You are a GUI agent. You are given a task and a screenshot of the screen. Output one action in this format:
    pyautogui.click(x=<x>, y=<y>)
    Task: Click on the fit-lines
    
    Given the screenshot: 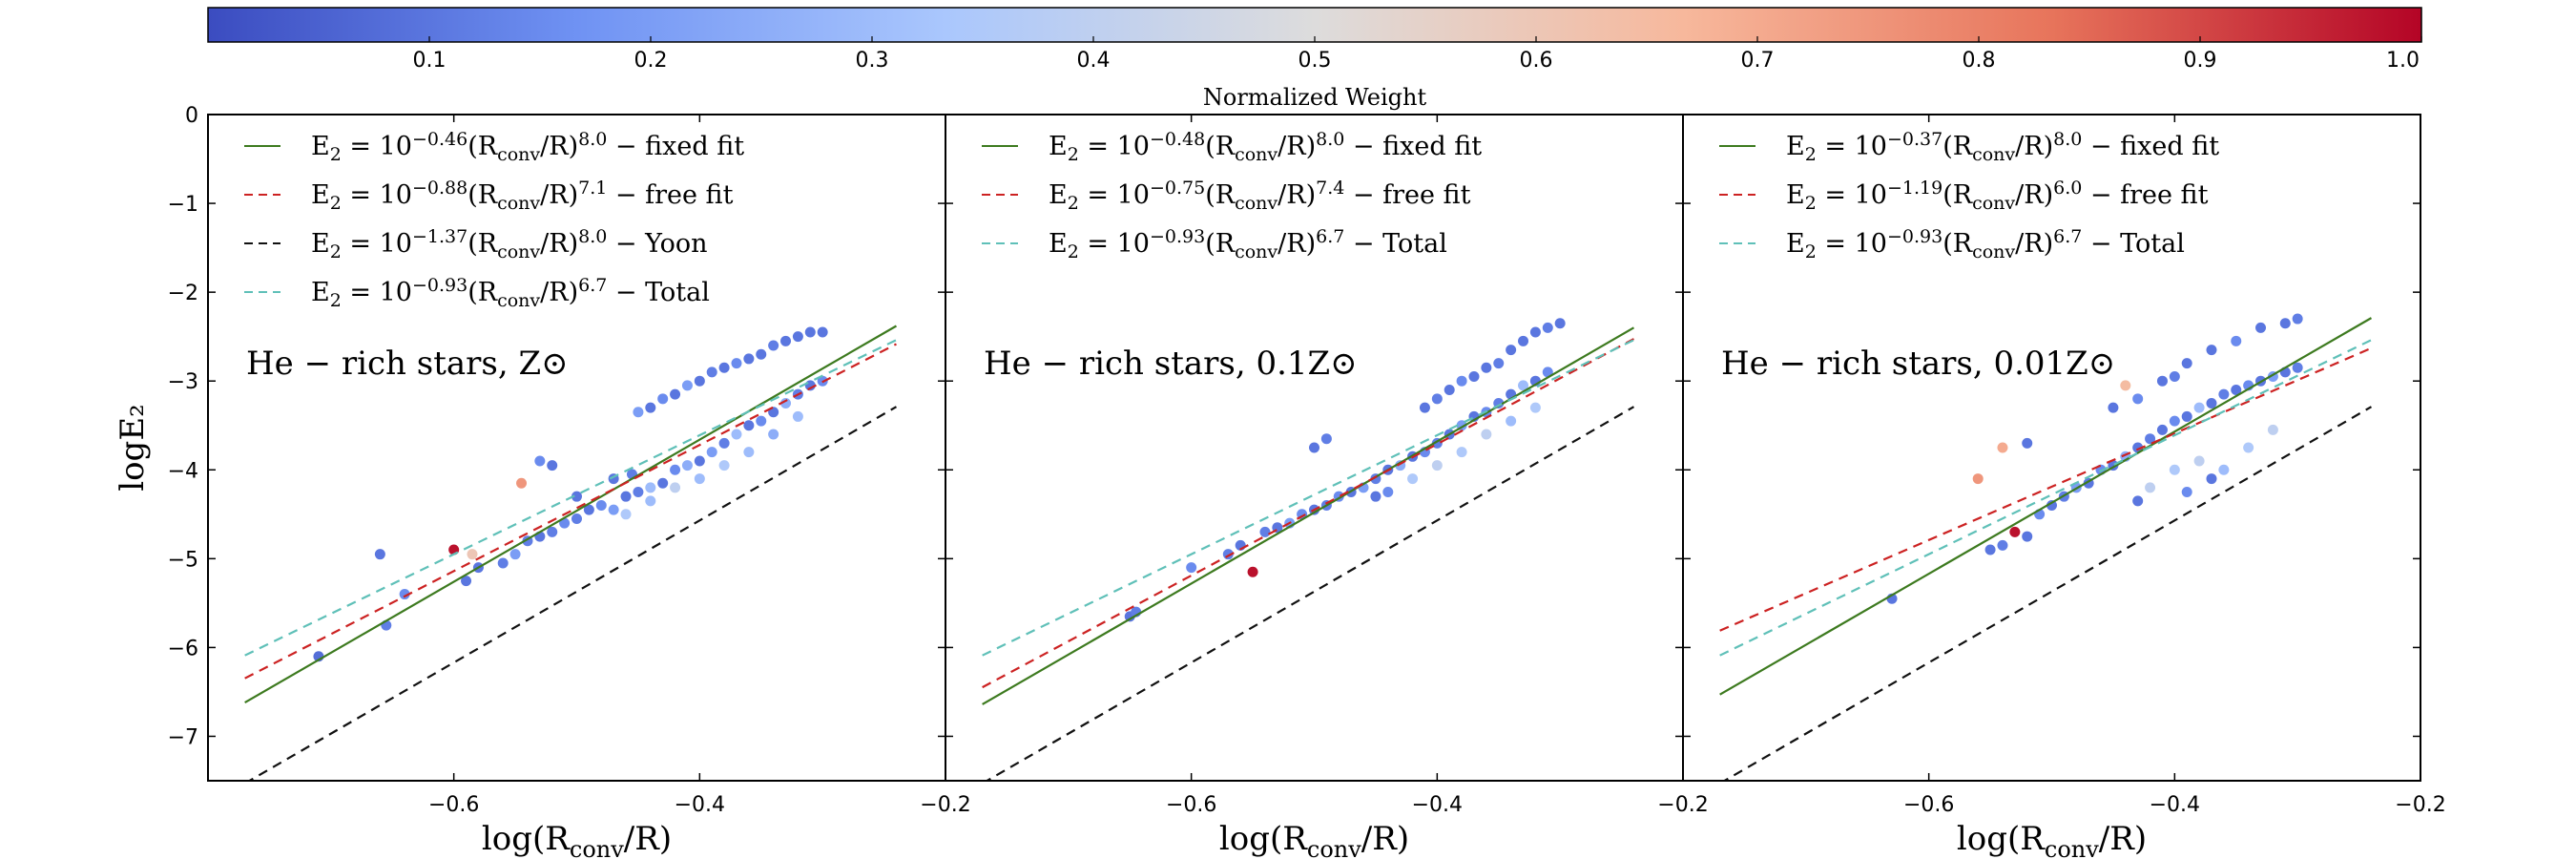 What is the action you would take?
    pyautogui.click(x=571, y=553)
    